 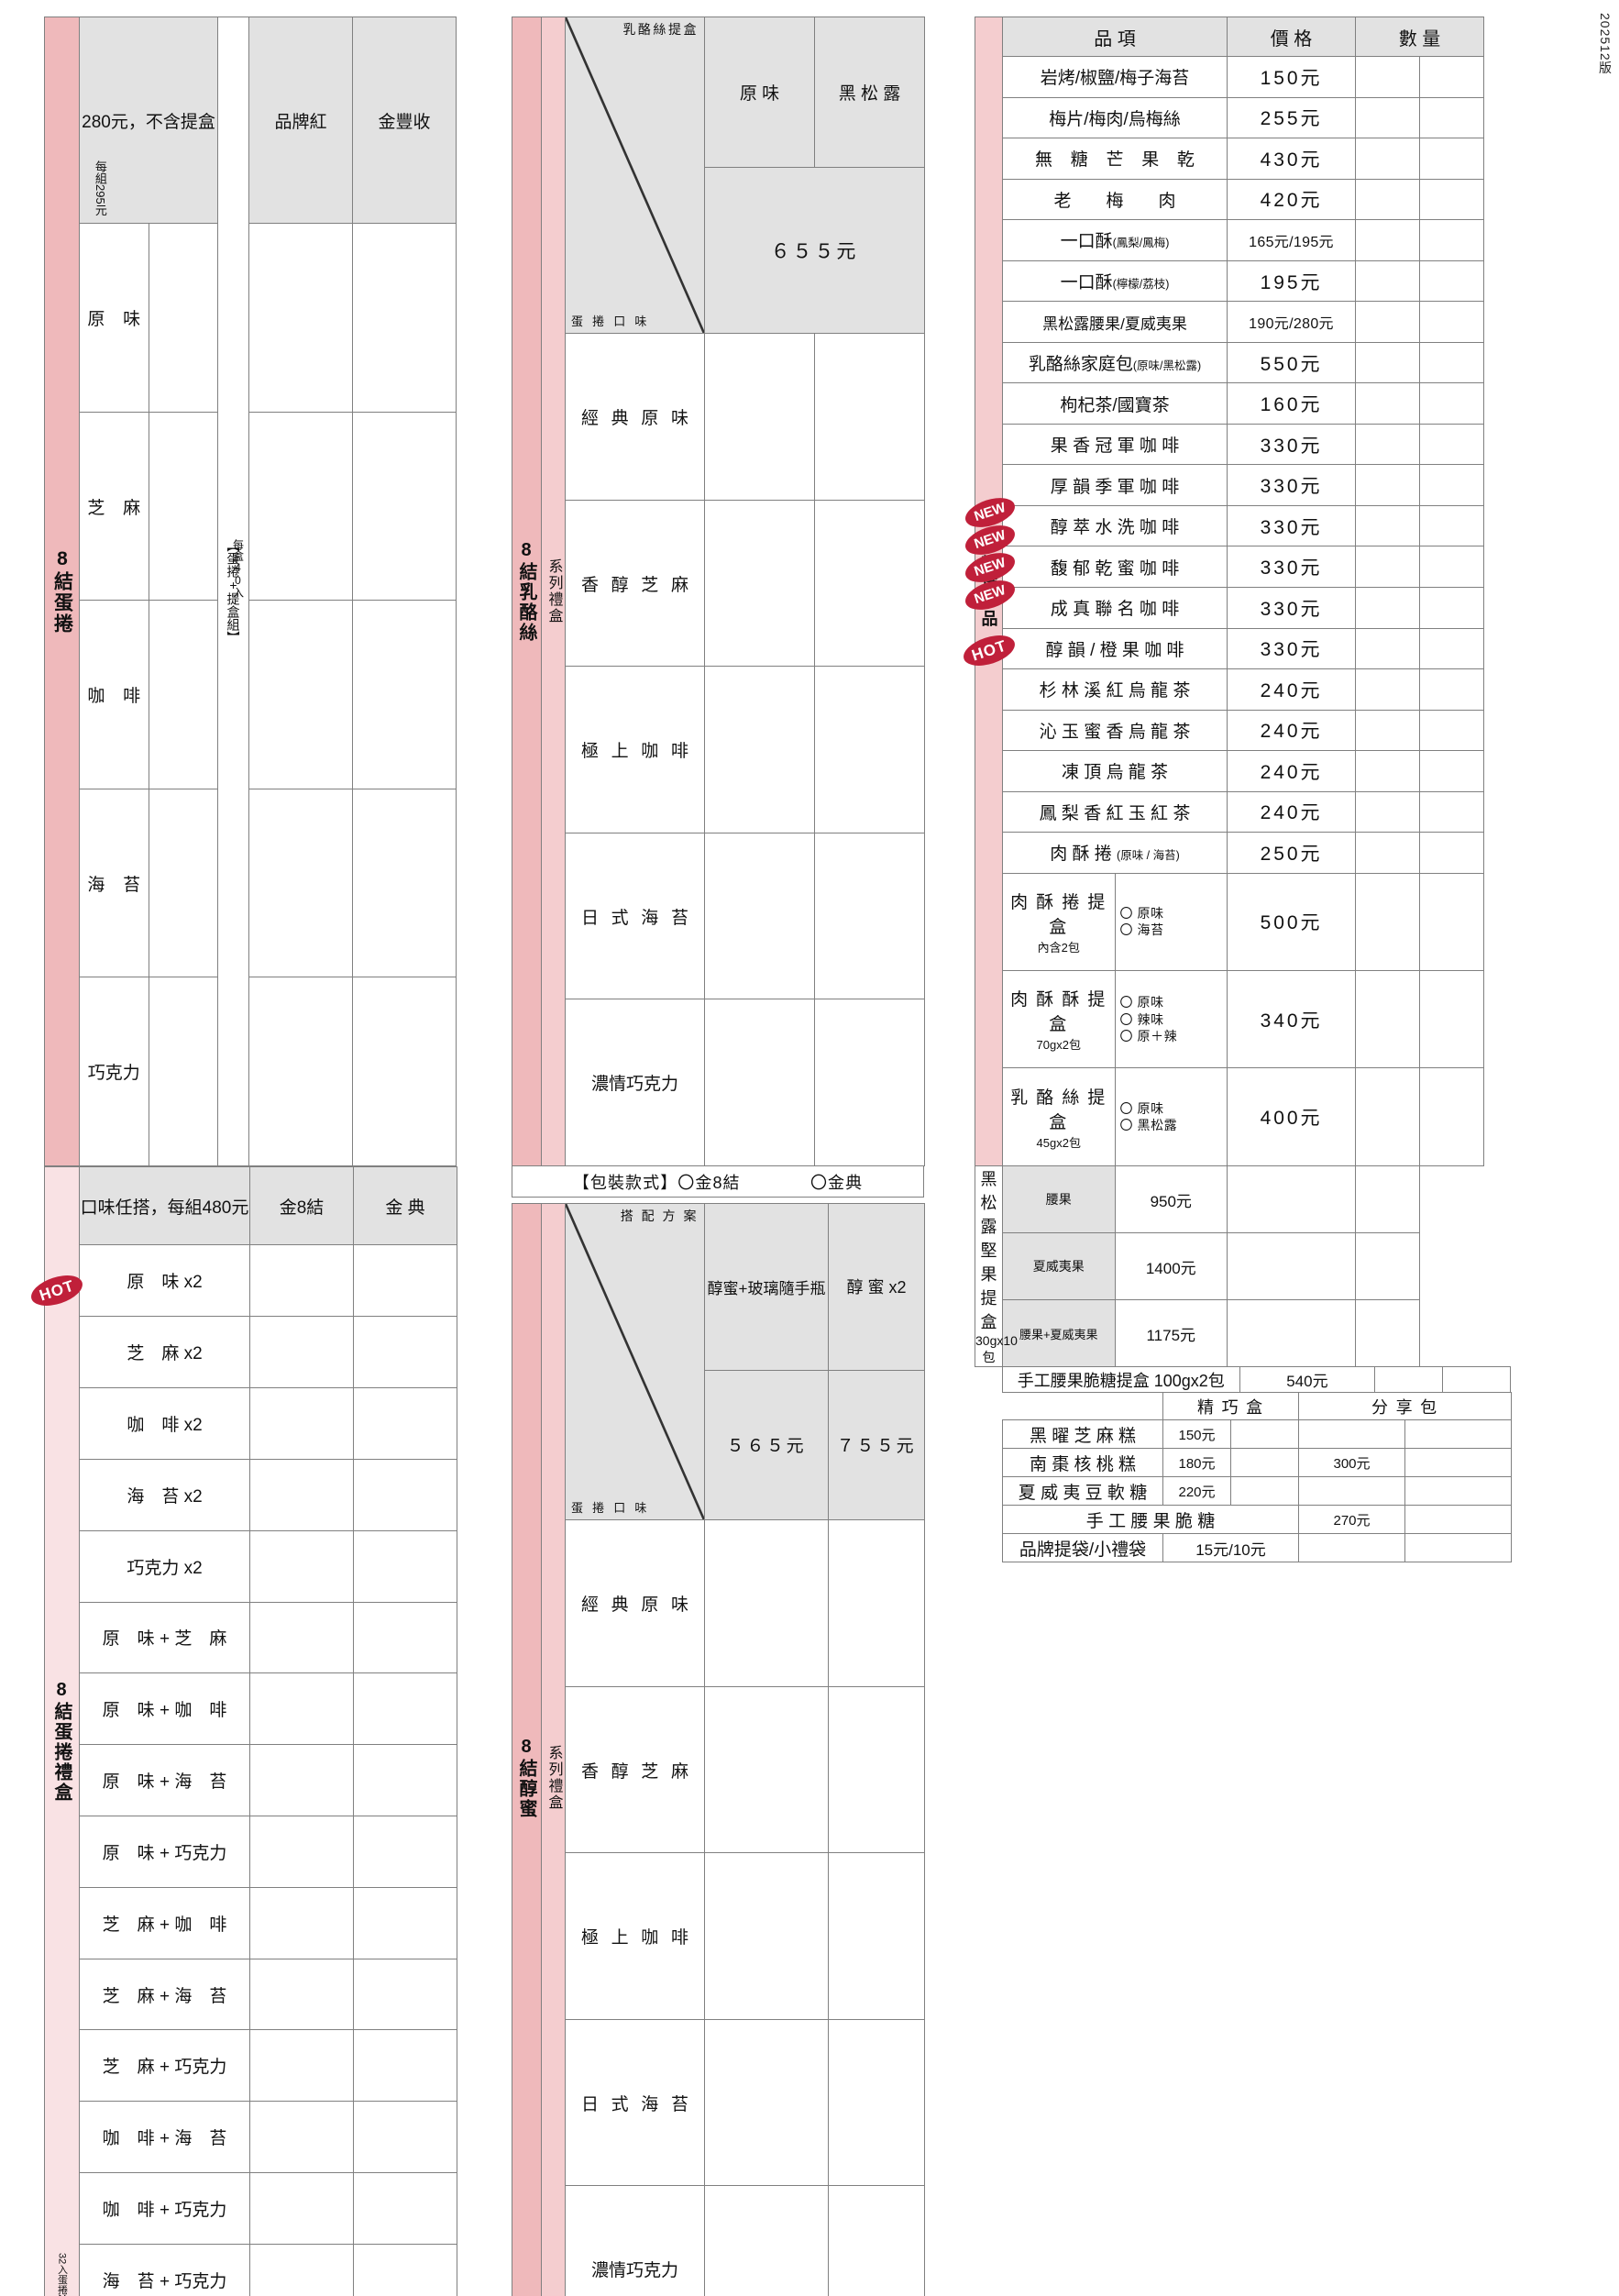 I want to click on option-line: 〇 原＋辣, so click(x=1171, y=1036).